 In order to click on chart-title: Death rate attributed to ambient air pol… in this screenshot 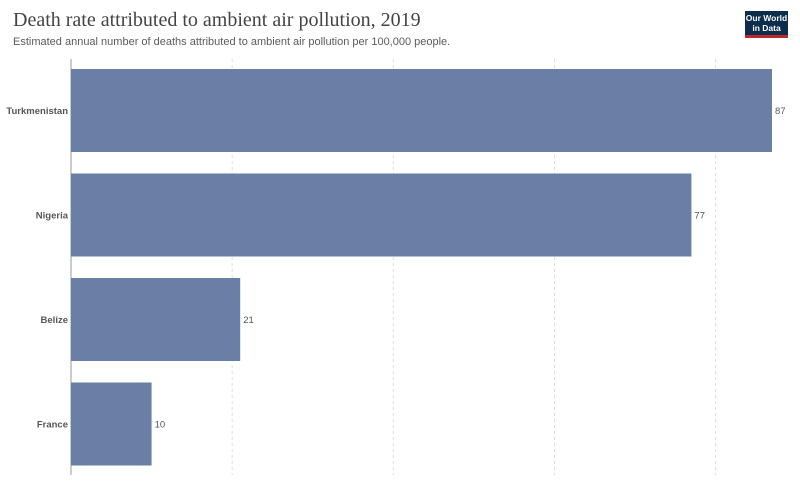, I will do `click(217, 20)`.